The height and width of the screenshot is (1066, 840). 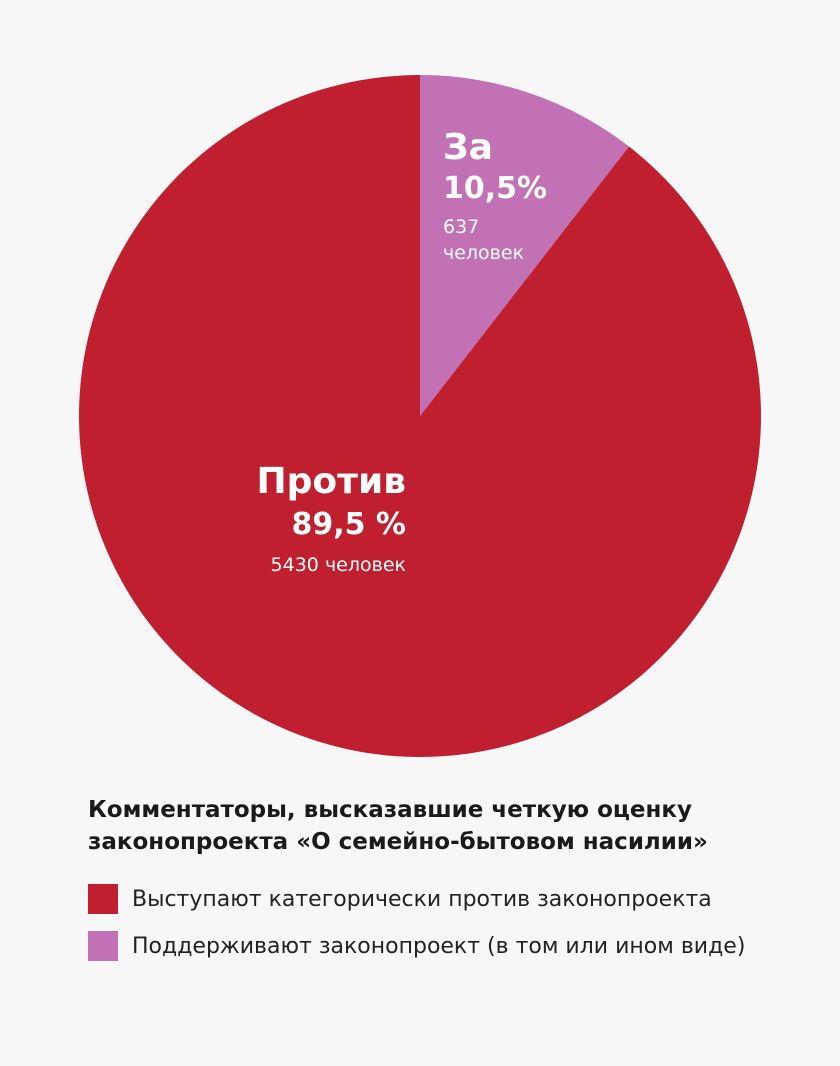 I want to click on slice-percent-za: 10,5%, so click(x=495, y=188).